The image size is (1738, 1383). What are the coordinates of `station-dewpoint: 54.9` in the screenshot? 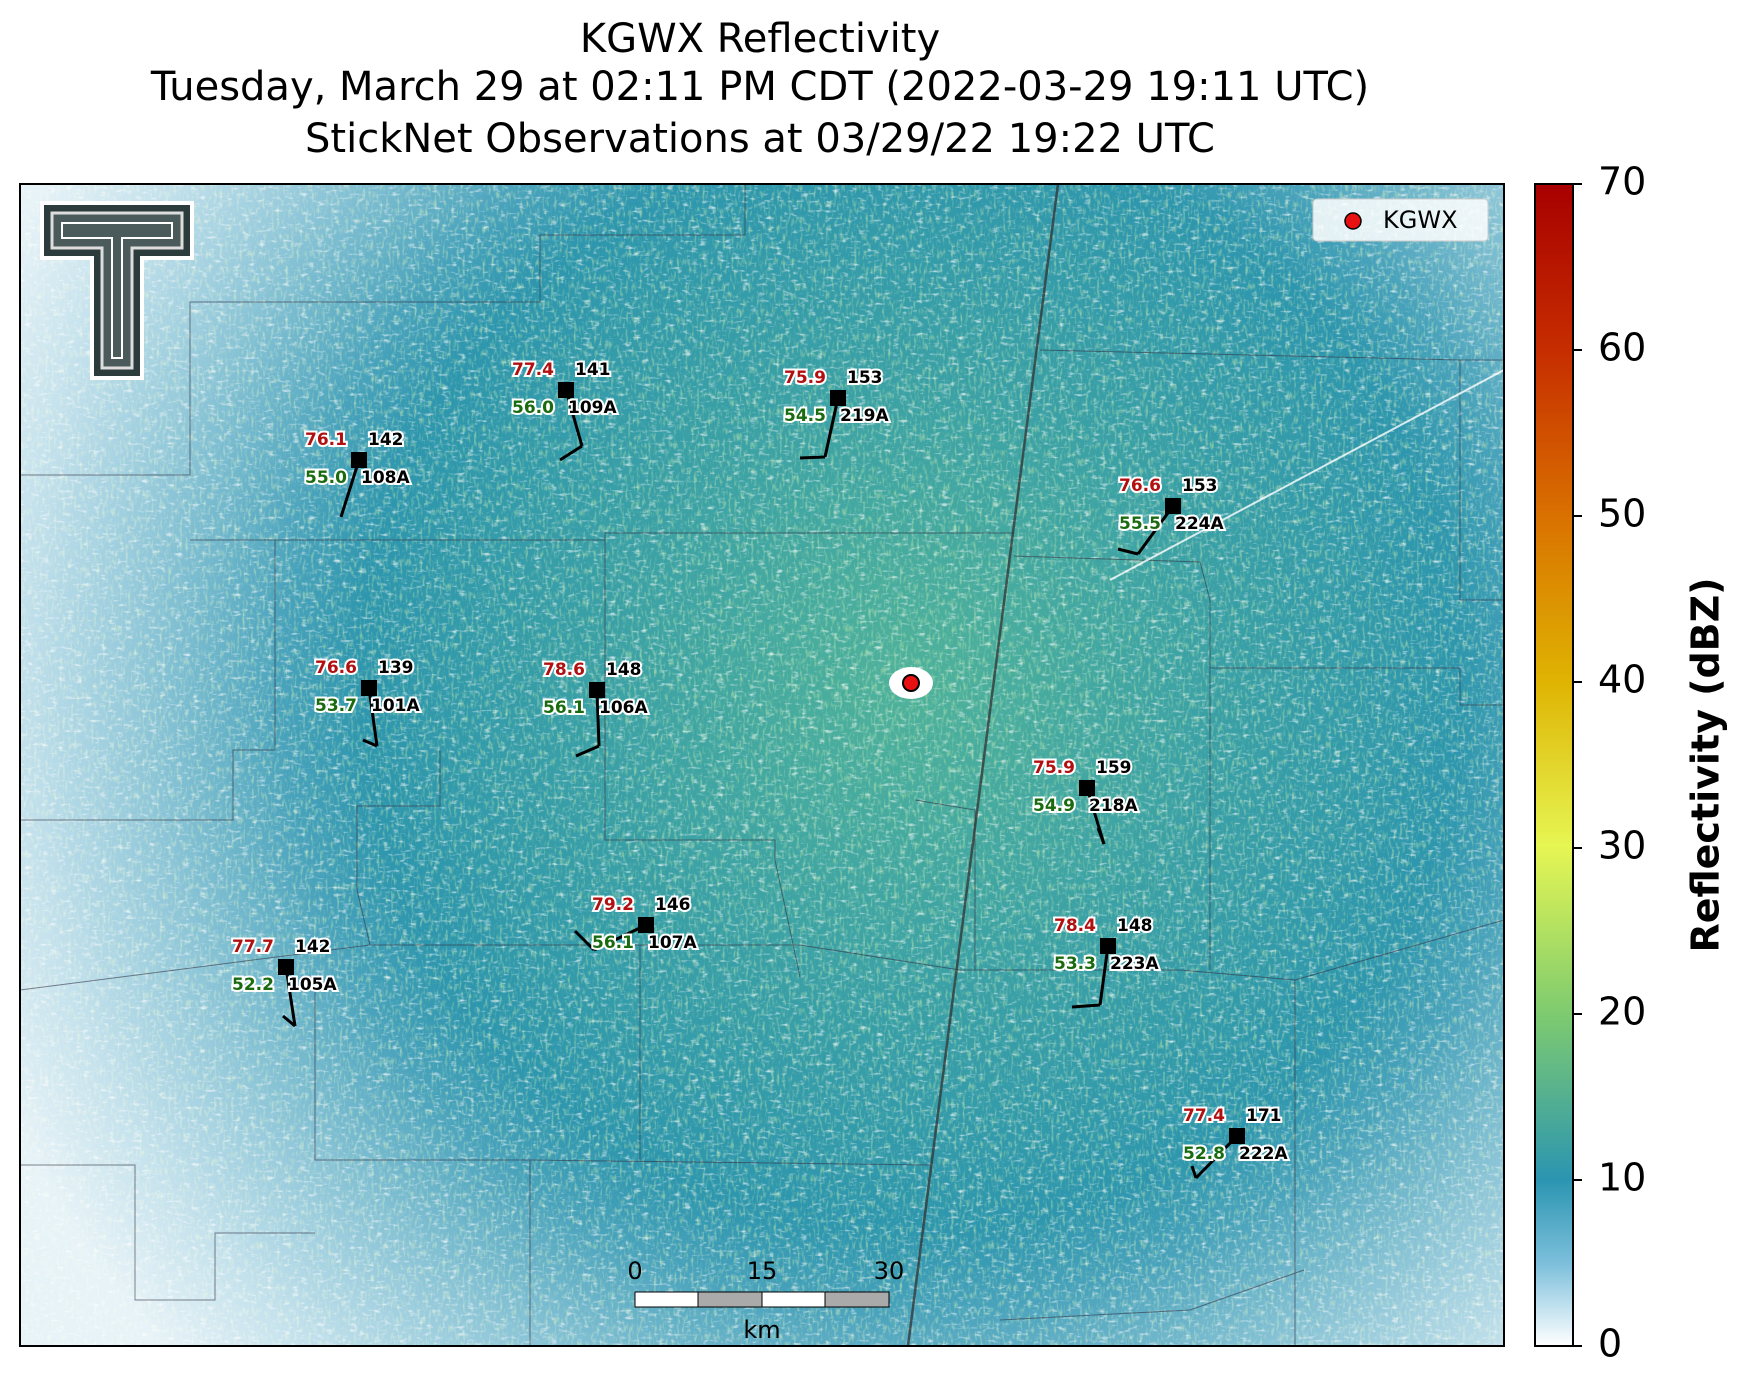 It's located at (1054, 806).